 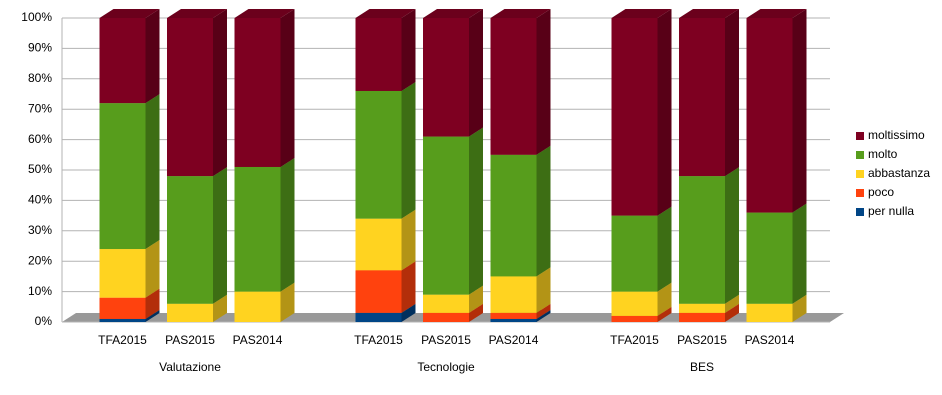 I want to click on y-tick-label: 70%, so click(x=40, y=108).